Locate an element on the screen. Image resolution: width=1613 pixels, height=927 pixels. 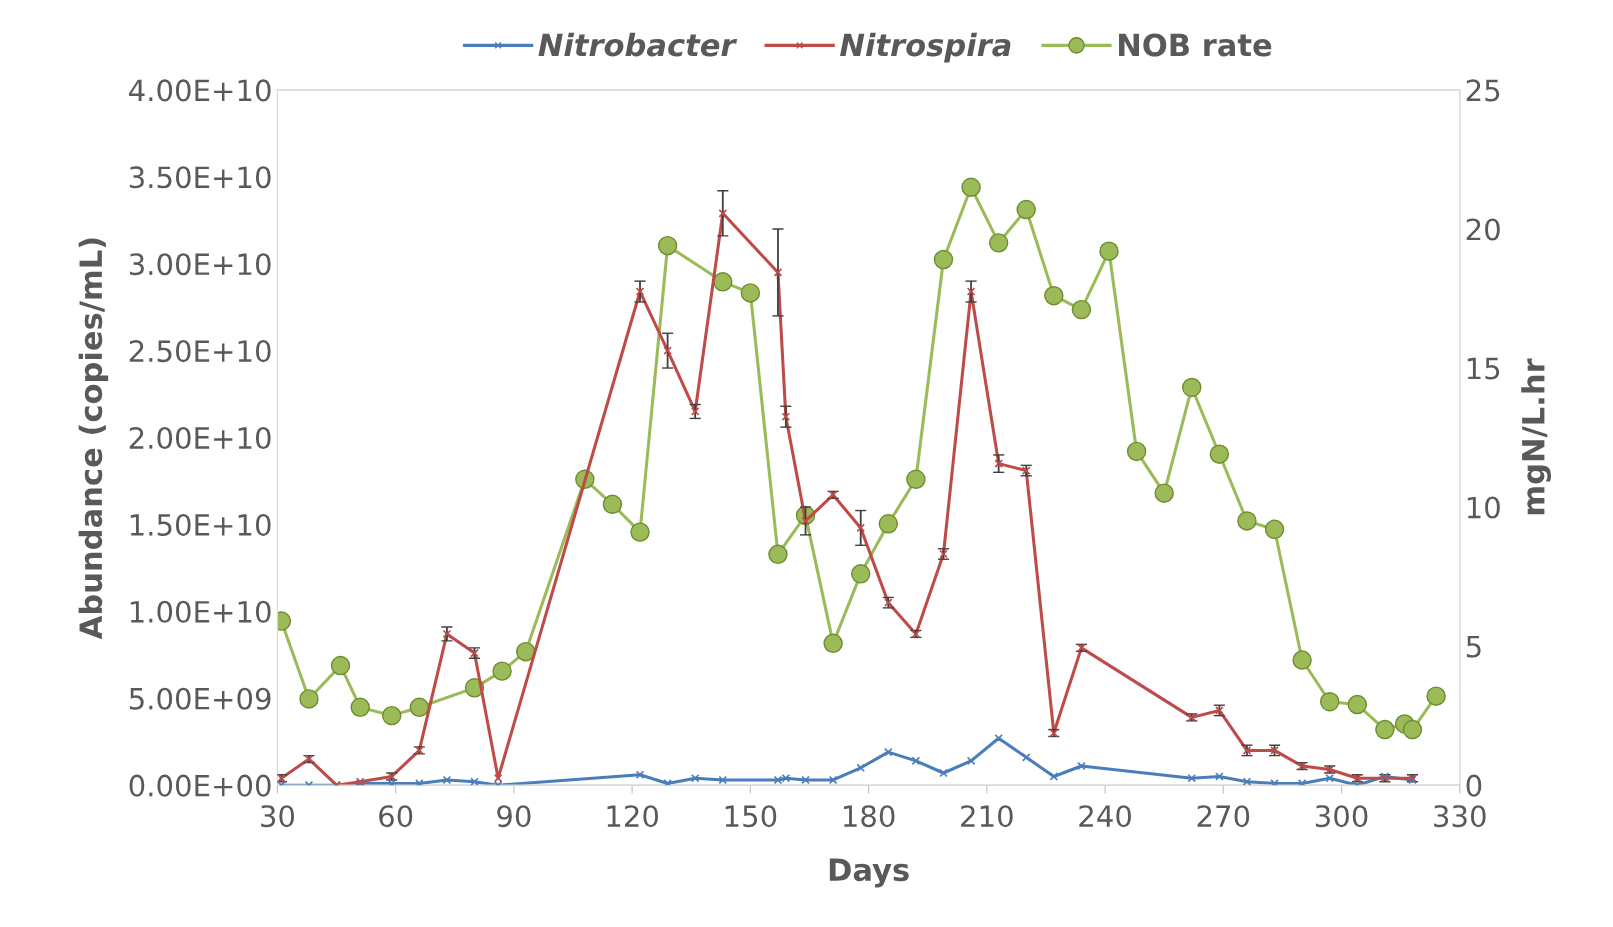
x-tick-label: 330 is located at coordinates (1460, 816).